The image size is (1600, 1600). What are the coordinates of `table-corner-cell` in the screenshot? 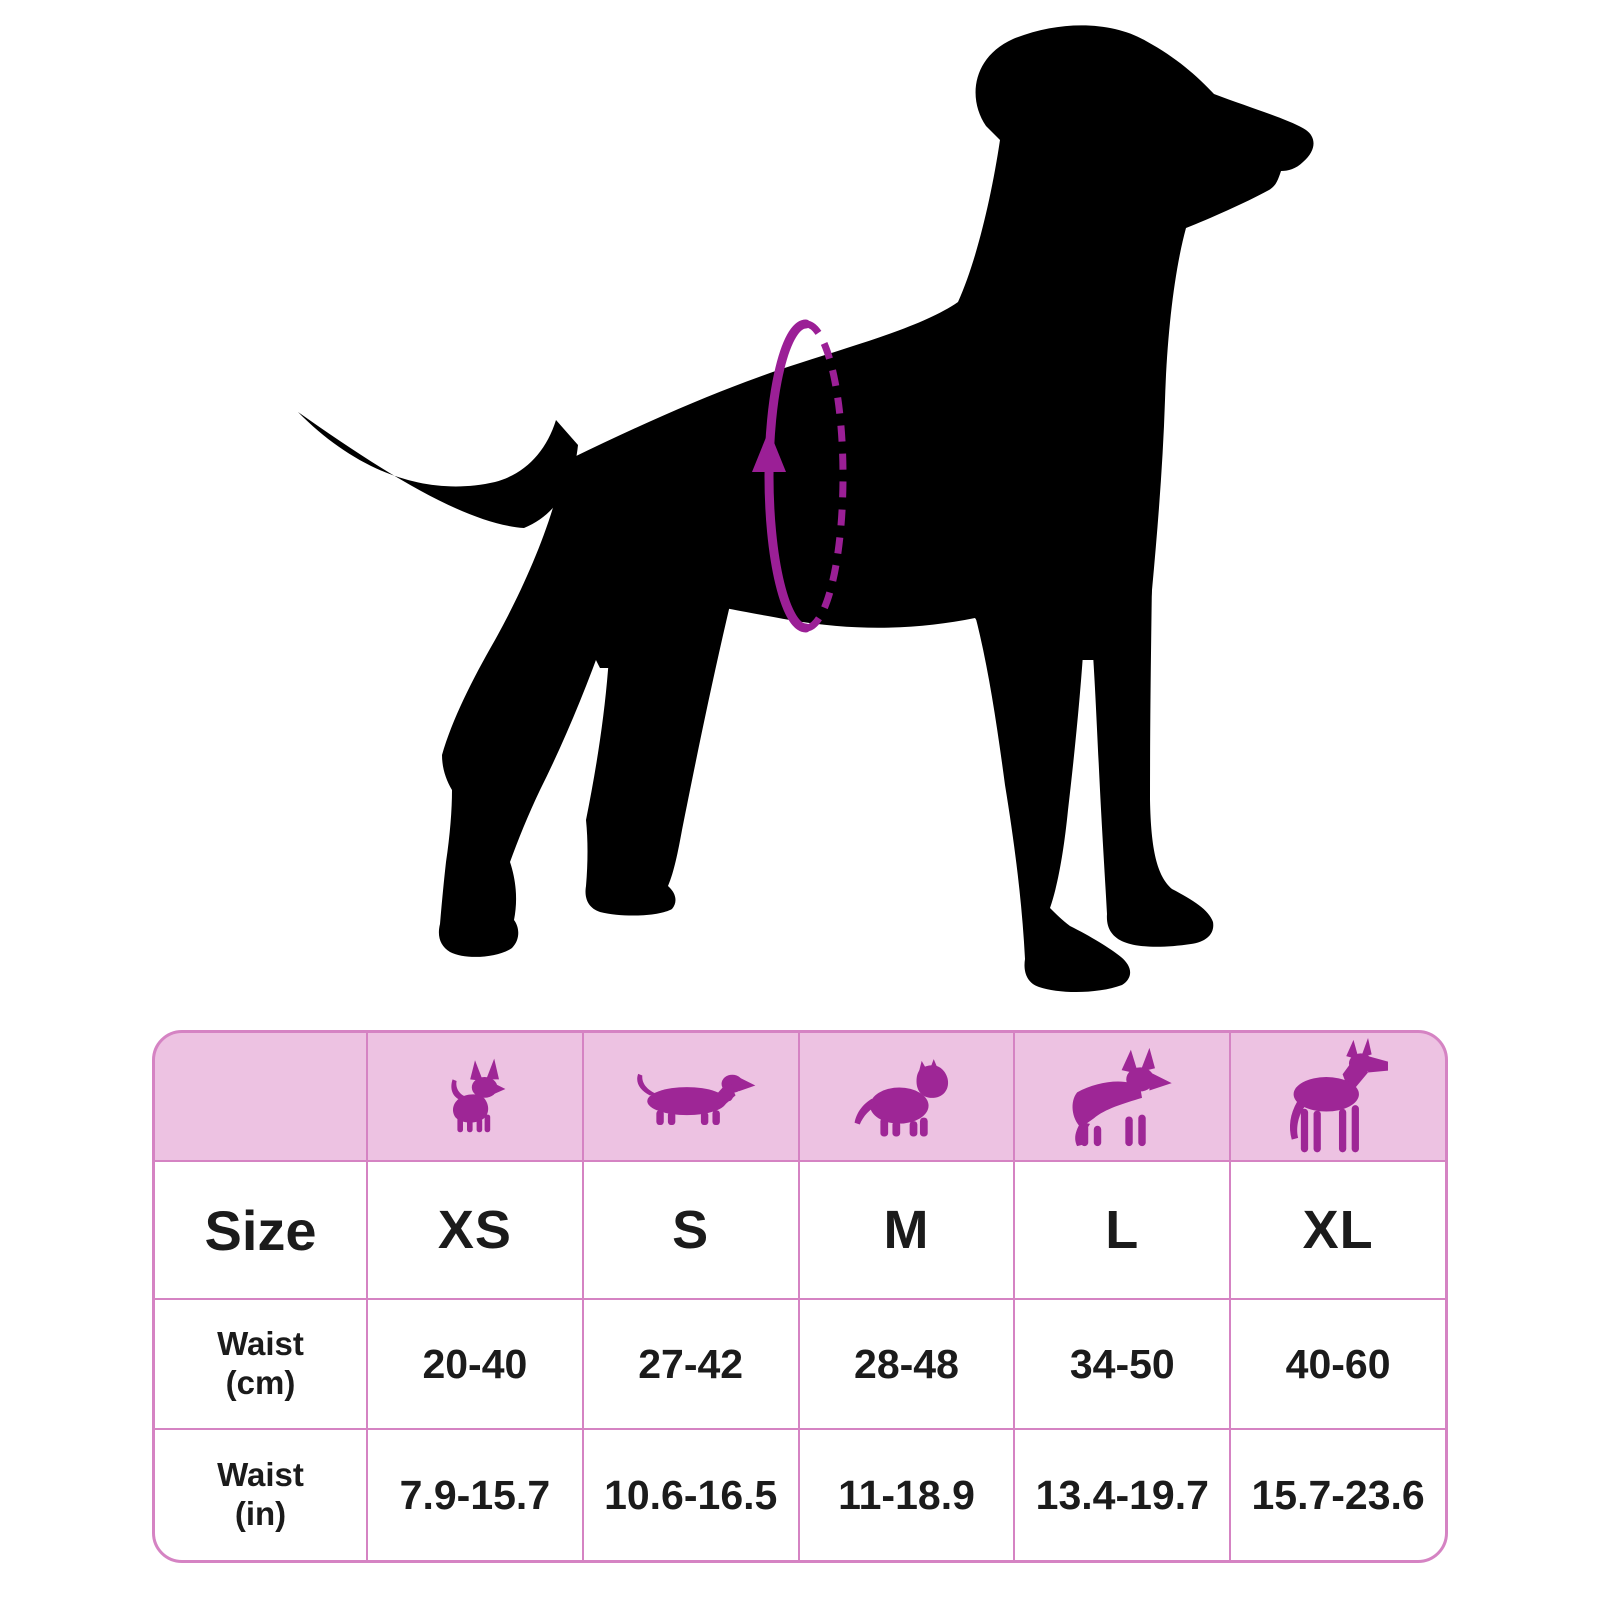 It's located at (260, 1096).